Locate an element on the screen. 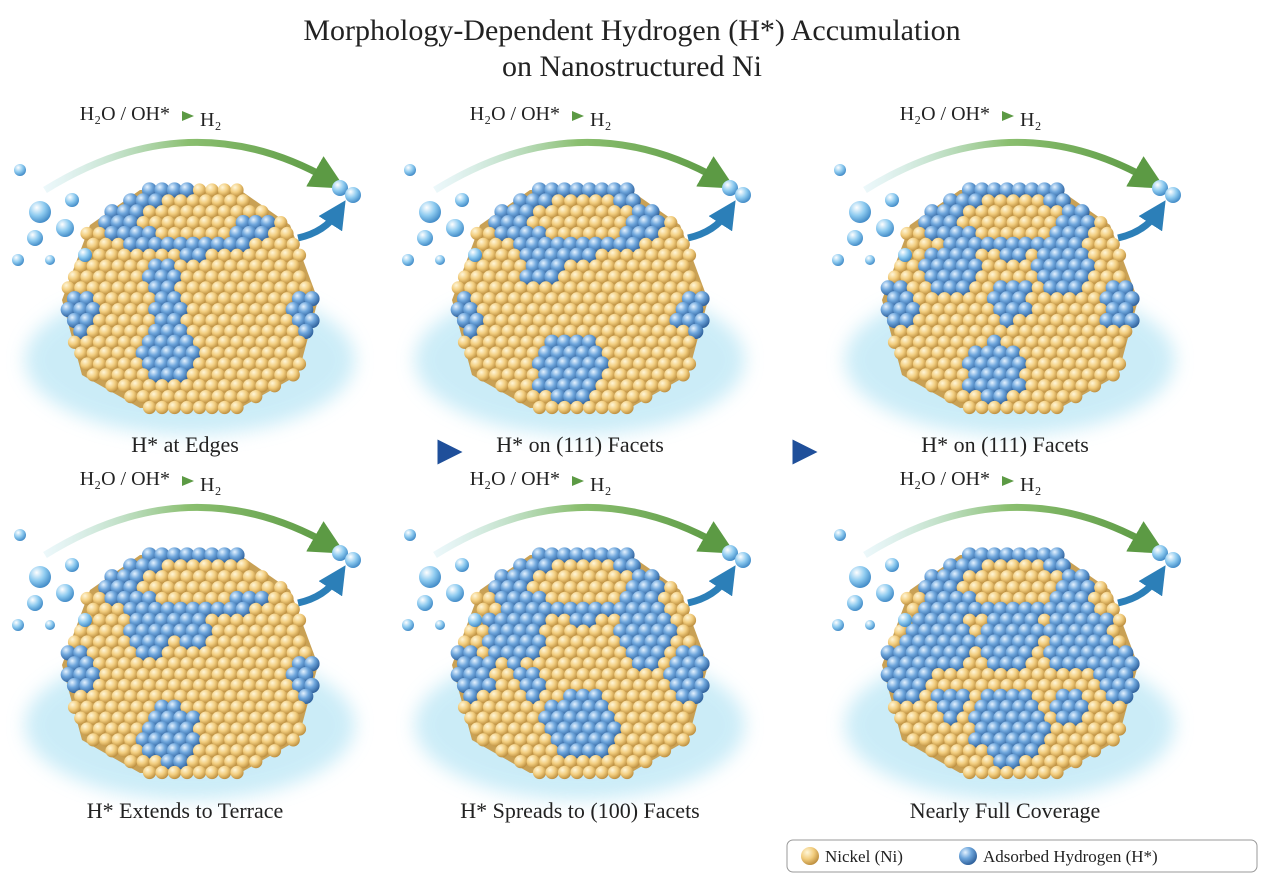 This screenshot has height=876, width=1264. h2-bubble is located at coordinates (340, 553).